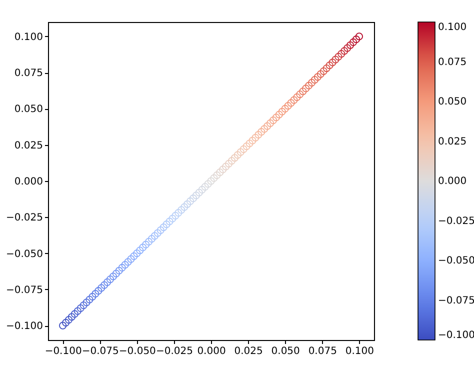 This screenshot has width=474, height=372. What do you see at coordinates (24, 254) in the screenshot?
I see `y-tick-label: −0.050` at bounding box center [24, 254].